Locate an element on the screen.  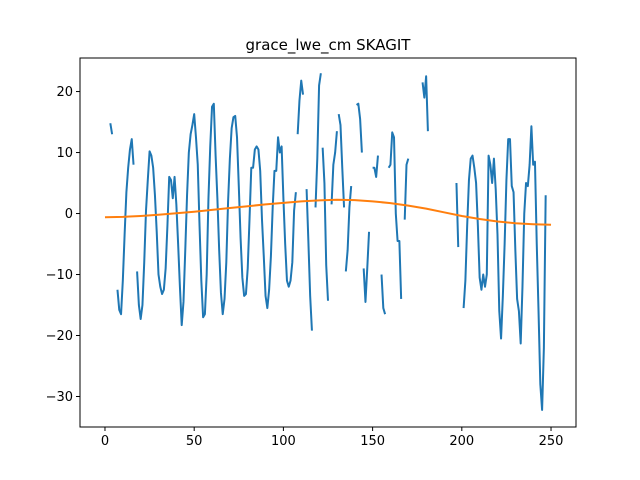
y-tick-label: −20 is located at coordinates (59, 336).